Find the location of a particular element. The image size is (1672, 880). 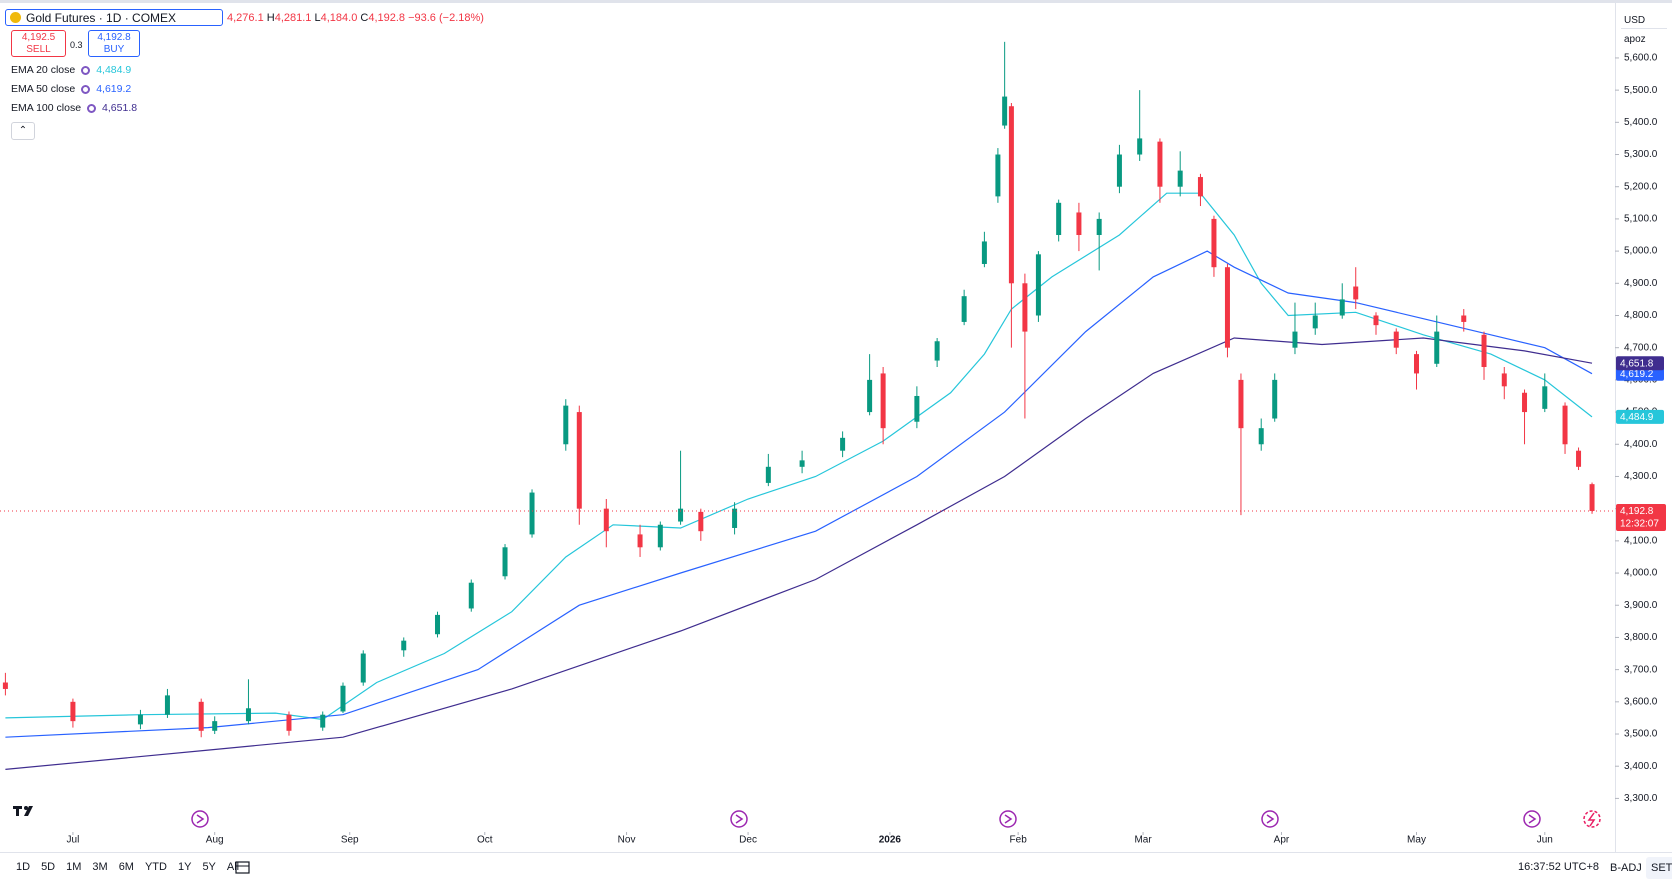

y-tick-label: 3,700.0 is located at coordinates (1641, 669).